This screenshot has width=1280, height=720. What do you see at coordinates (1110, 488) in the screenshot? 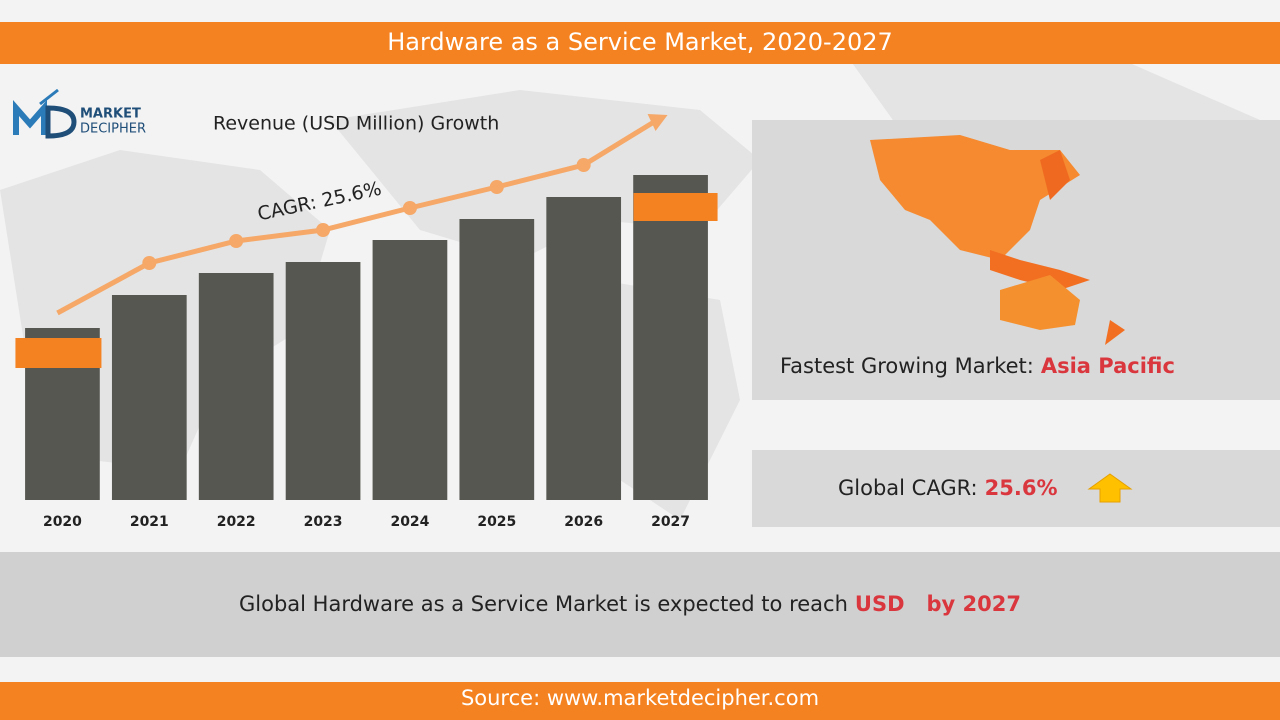
I see `up-arrow` at bounding box center [1110, 488].